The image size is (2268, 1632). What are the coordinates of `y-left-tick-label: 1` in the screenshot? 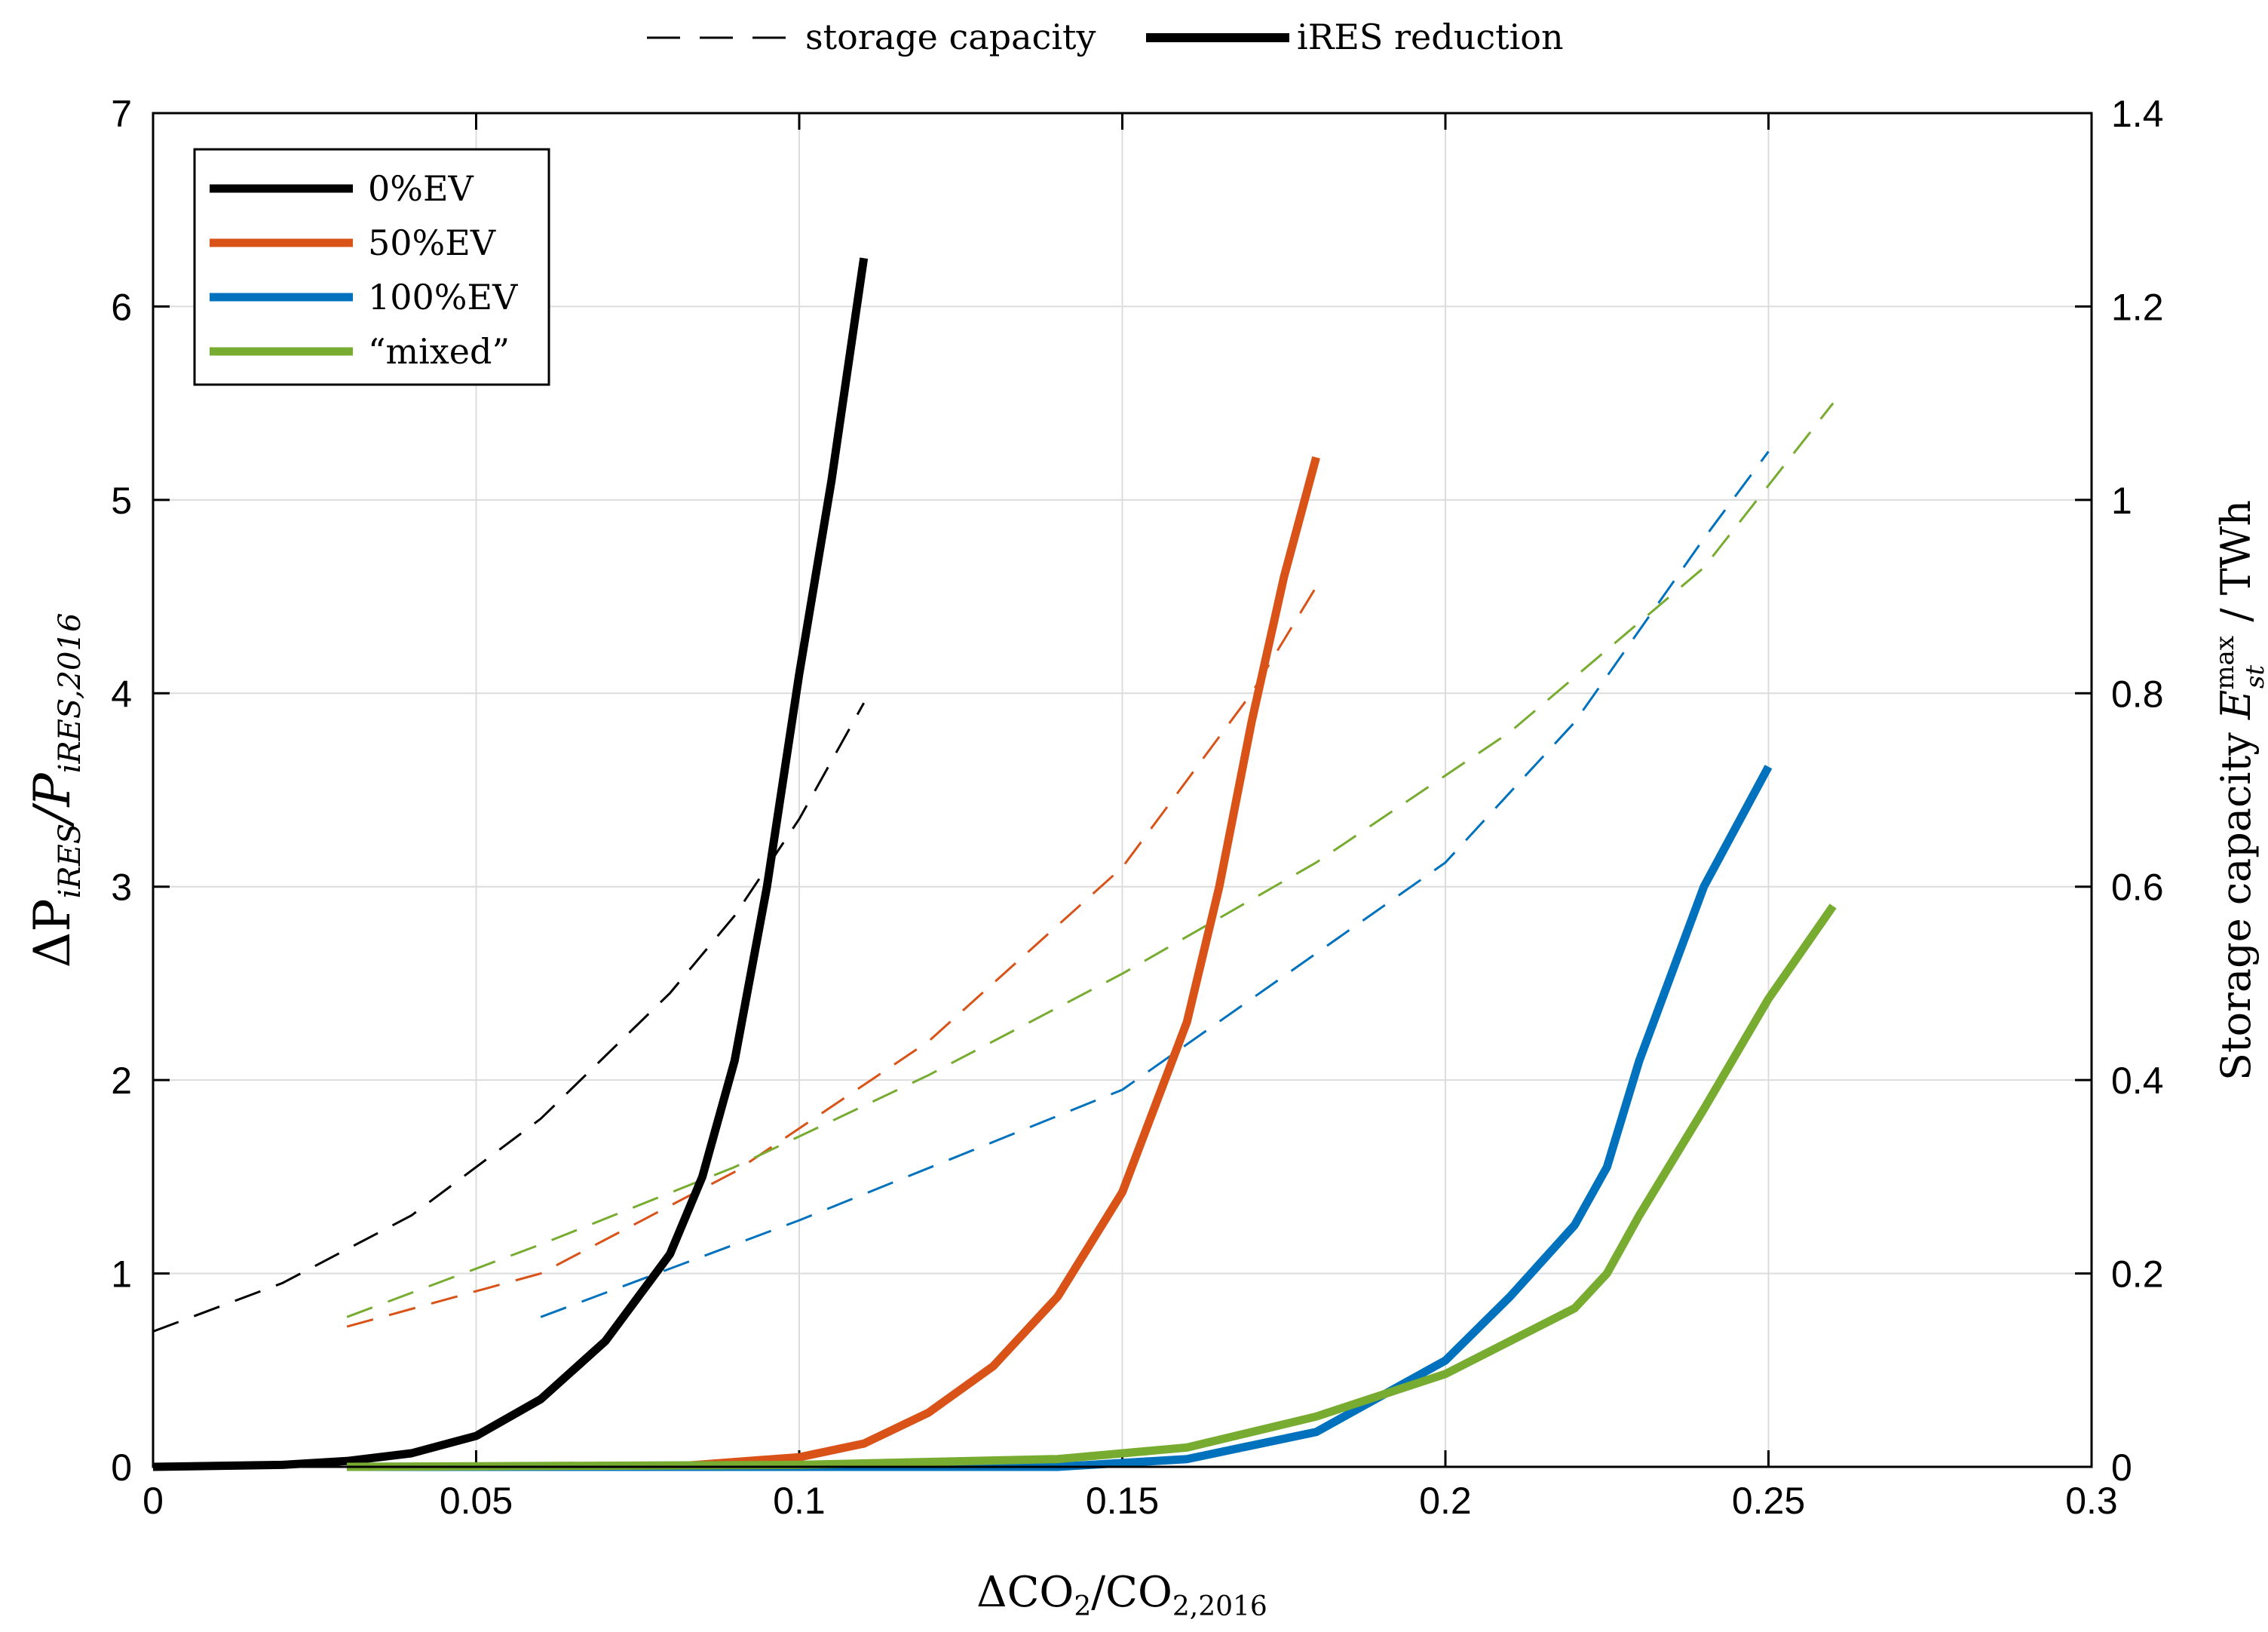 It's located at (121, 1274).